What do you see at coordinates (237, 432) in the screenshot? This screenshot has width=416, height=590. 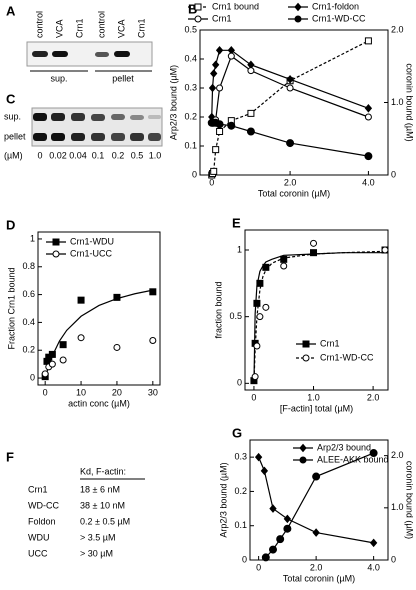 I see `panel-label: G` at bounding box center [237, 432].